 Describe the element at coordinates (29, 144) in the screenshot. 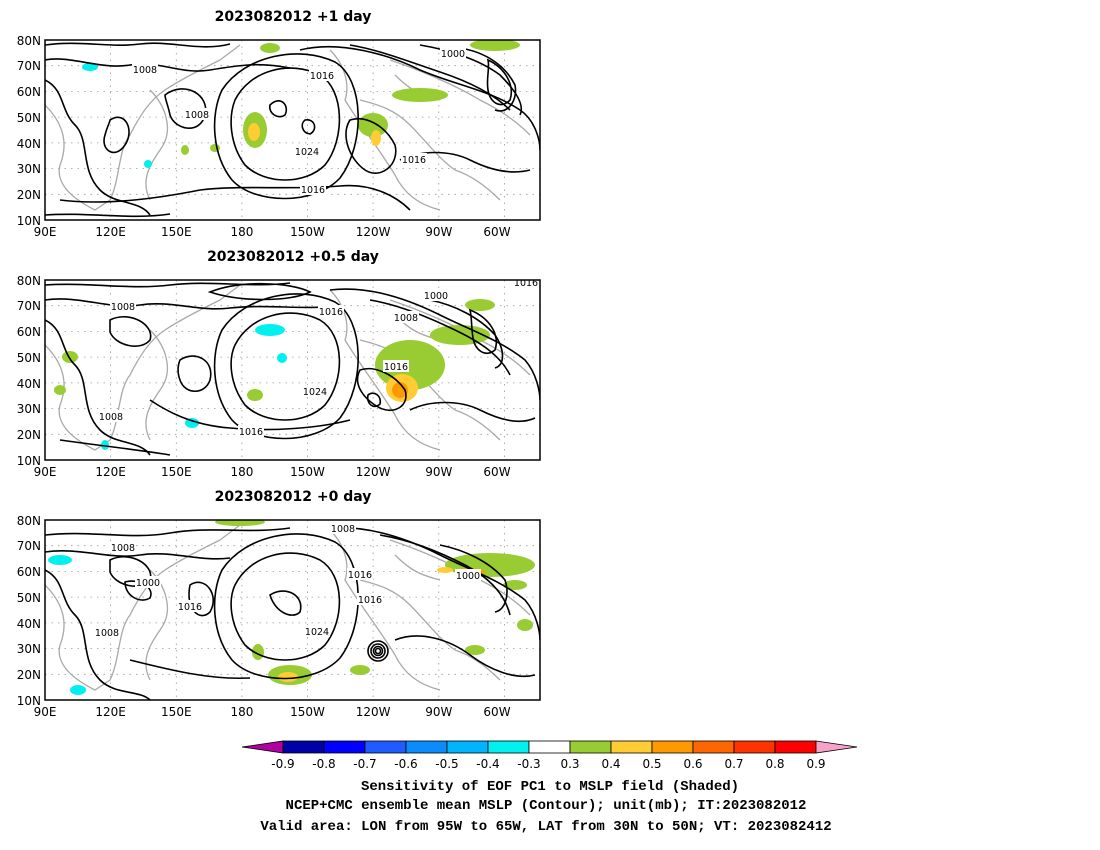

I see `lat-tick-label: 40N` at that location.